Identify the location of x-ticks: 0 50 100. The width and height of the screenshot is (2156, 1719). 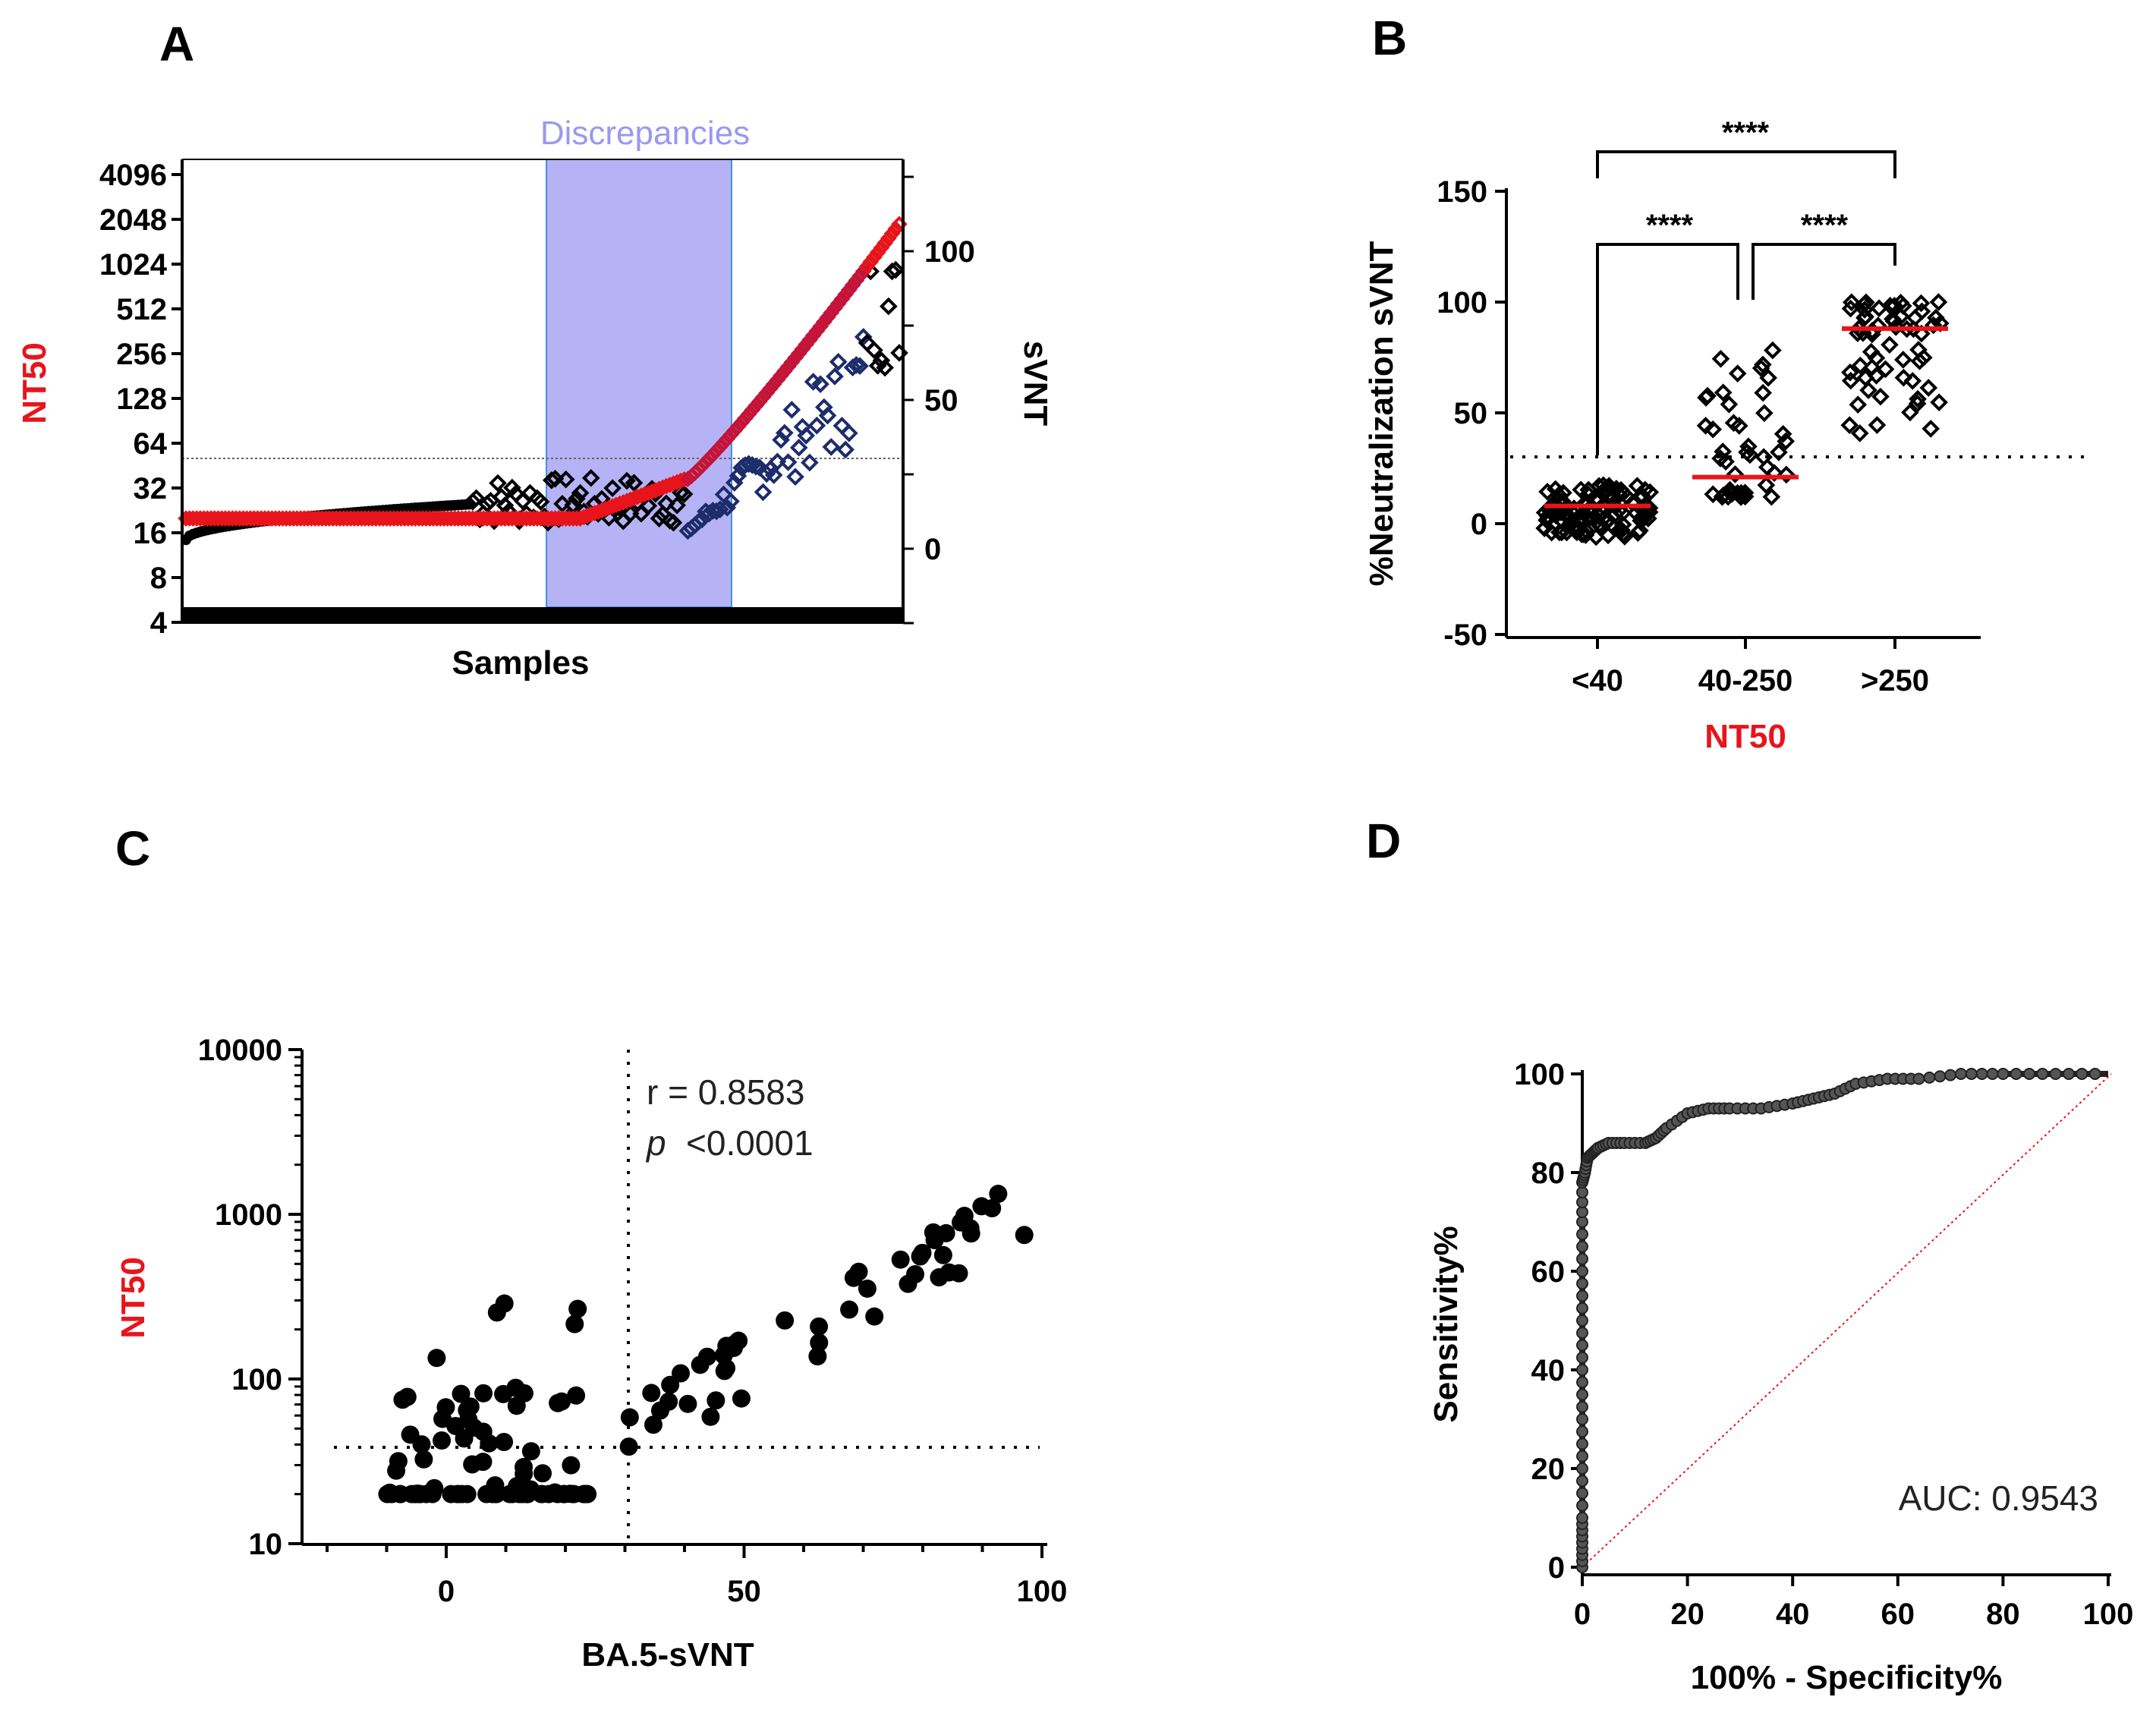
(696, 1576).